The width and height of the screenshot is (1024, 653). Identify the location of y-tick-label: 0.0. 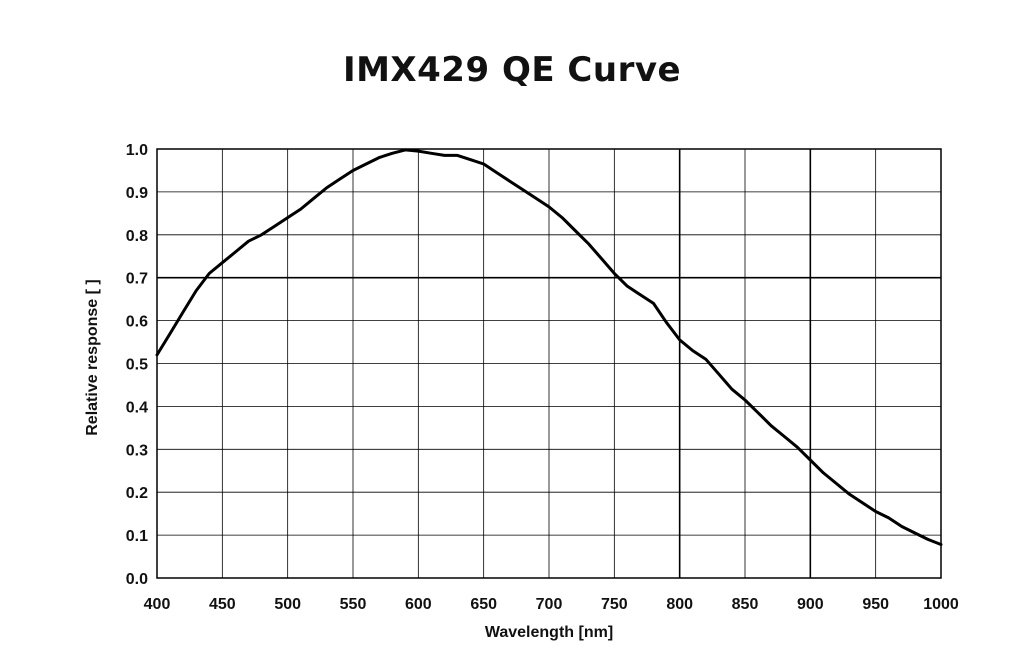
(137, 579).